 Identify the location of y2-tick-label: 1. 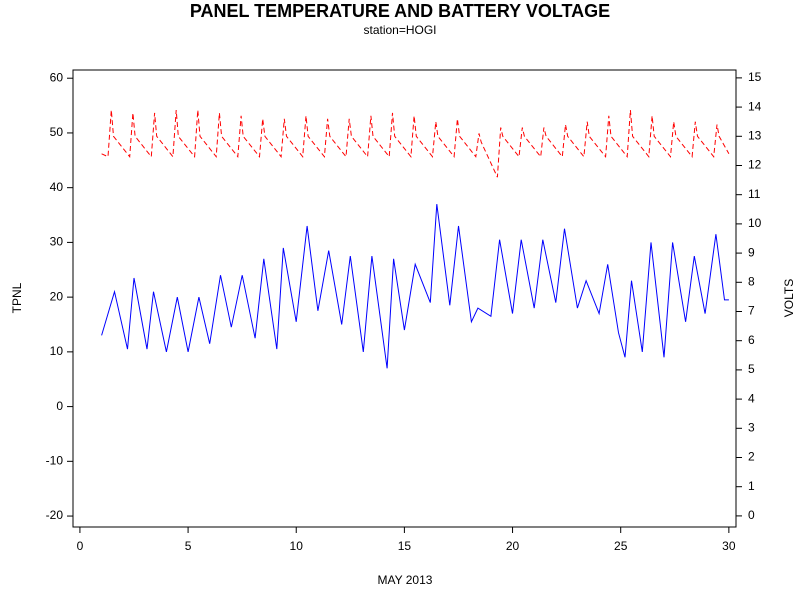
(751, 486).